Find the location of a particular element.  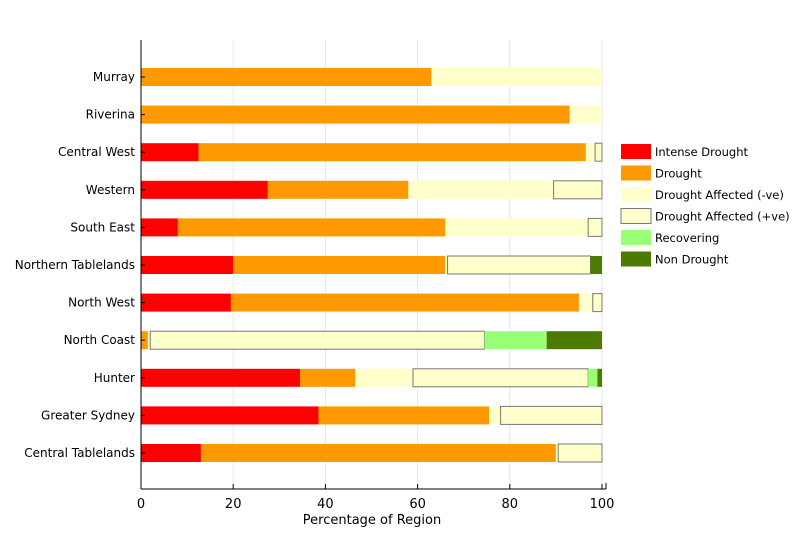

category-label-10: Central Tablelands is located at coordinates (79, 453).